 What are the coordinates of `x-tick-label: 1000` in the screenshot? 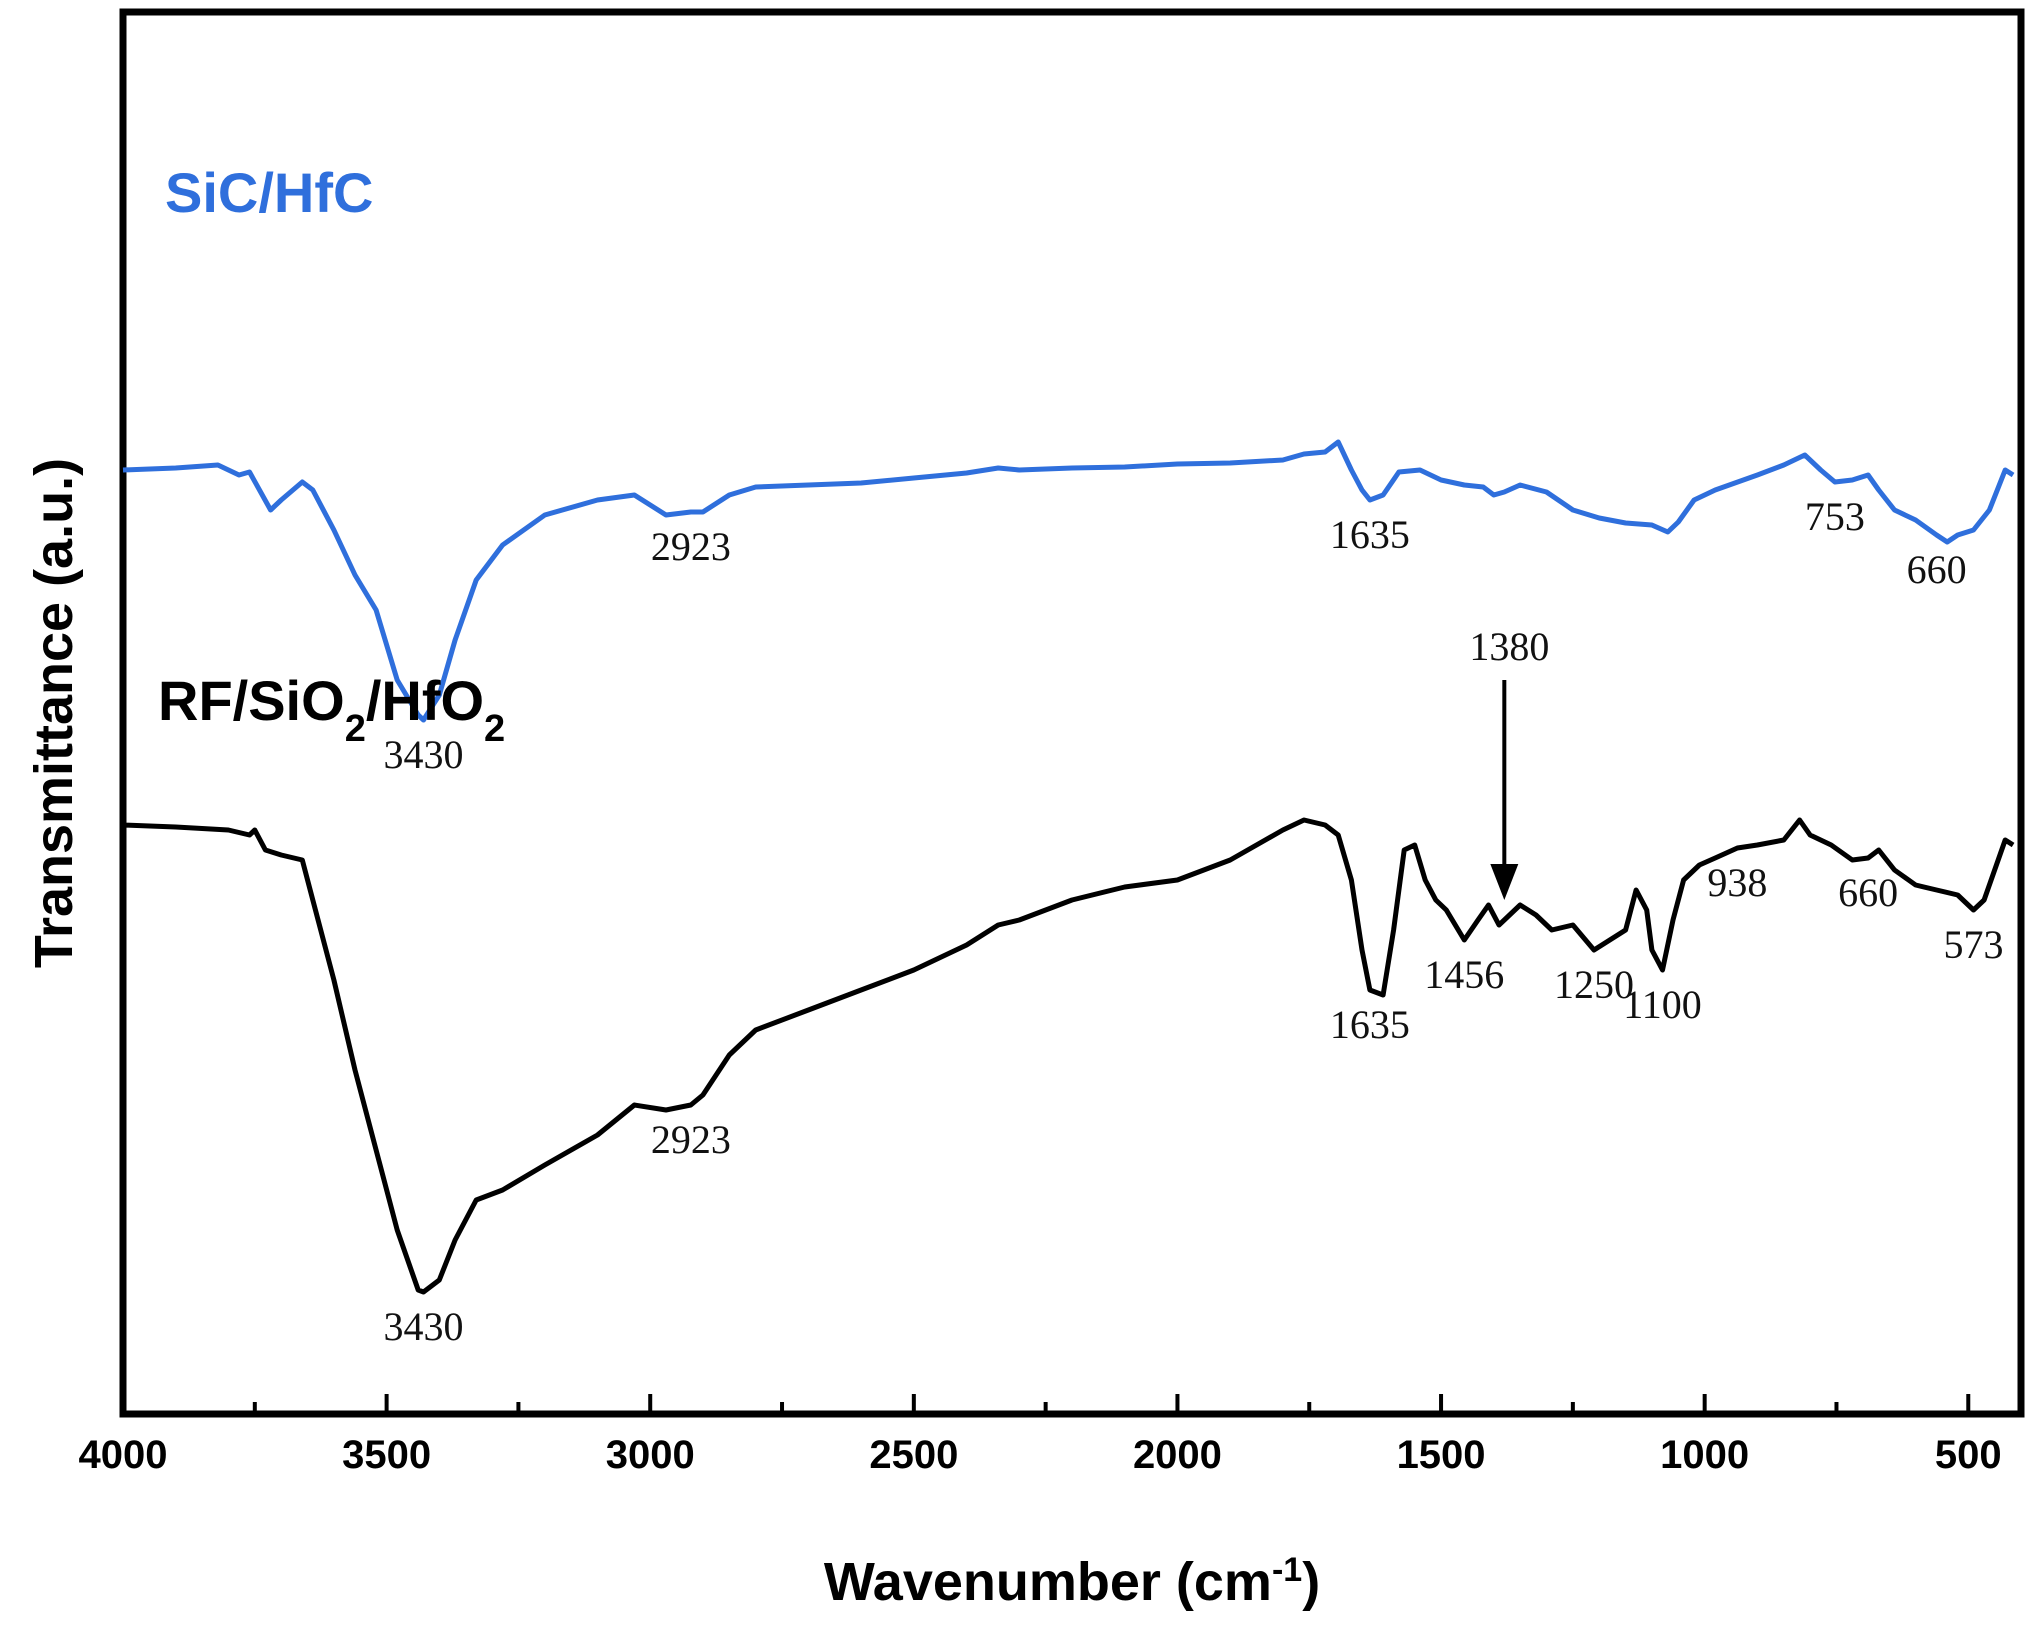 It's located at (1704, 1455).